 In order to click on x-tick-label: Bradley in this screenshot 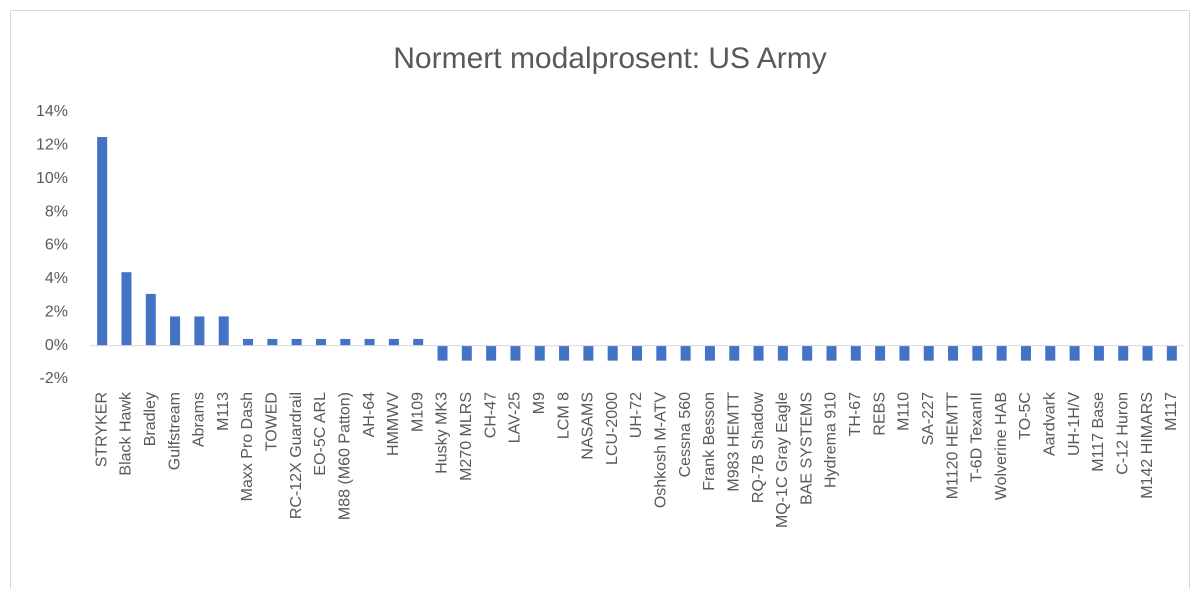, I will do `click(150, 419)`.